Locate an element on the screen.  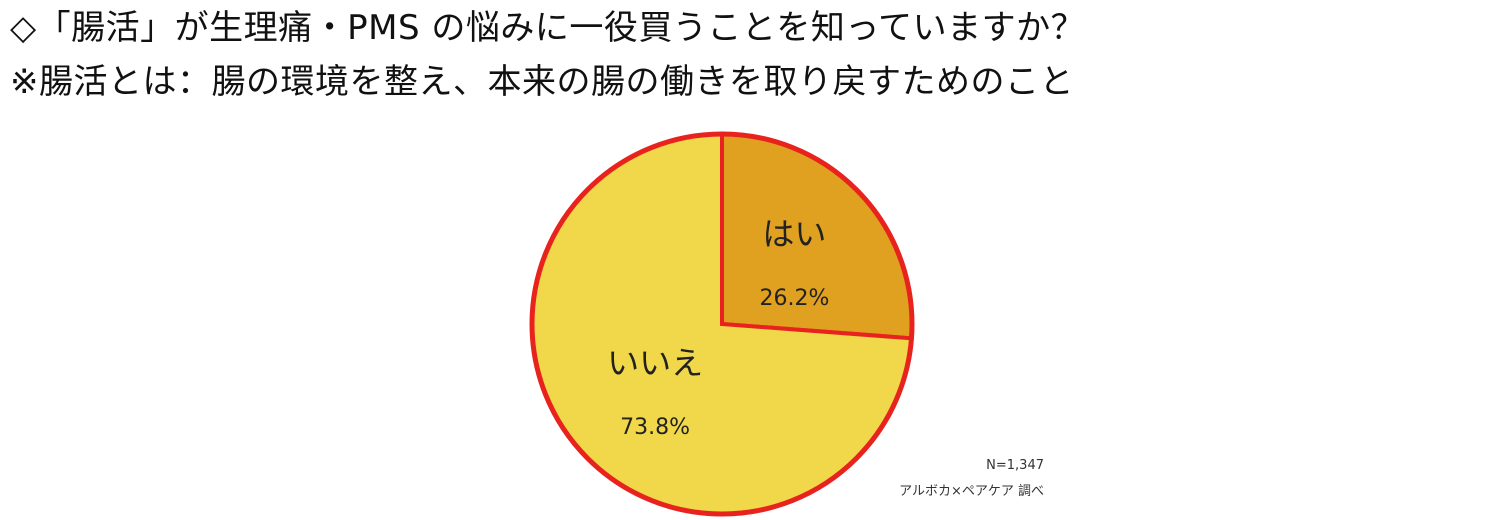
chart-subtitle: ※腸活とは：腸の環境を整え、本来の腸の働きを取り戻すためのこと is located at coordinates (542, 82).